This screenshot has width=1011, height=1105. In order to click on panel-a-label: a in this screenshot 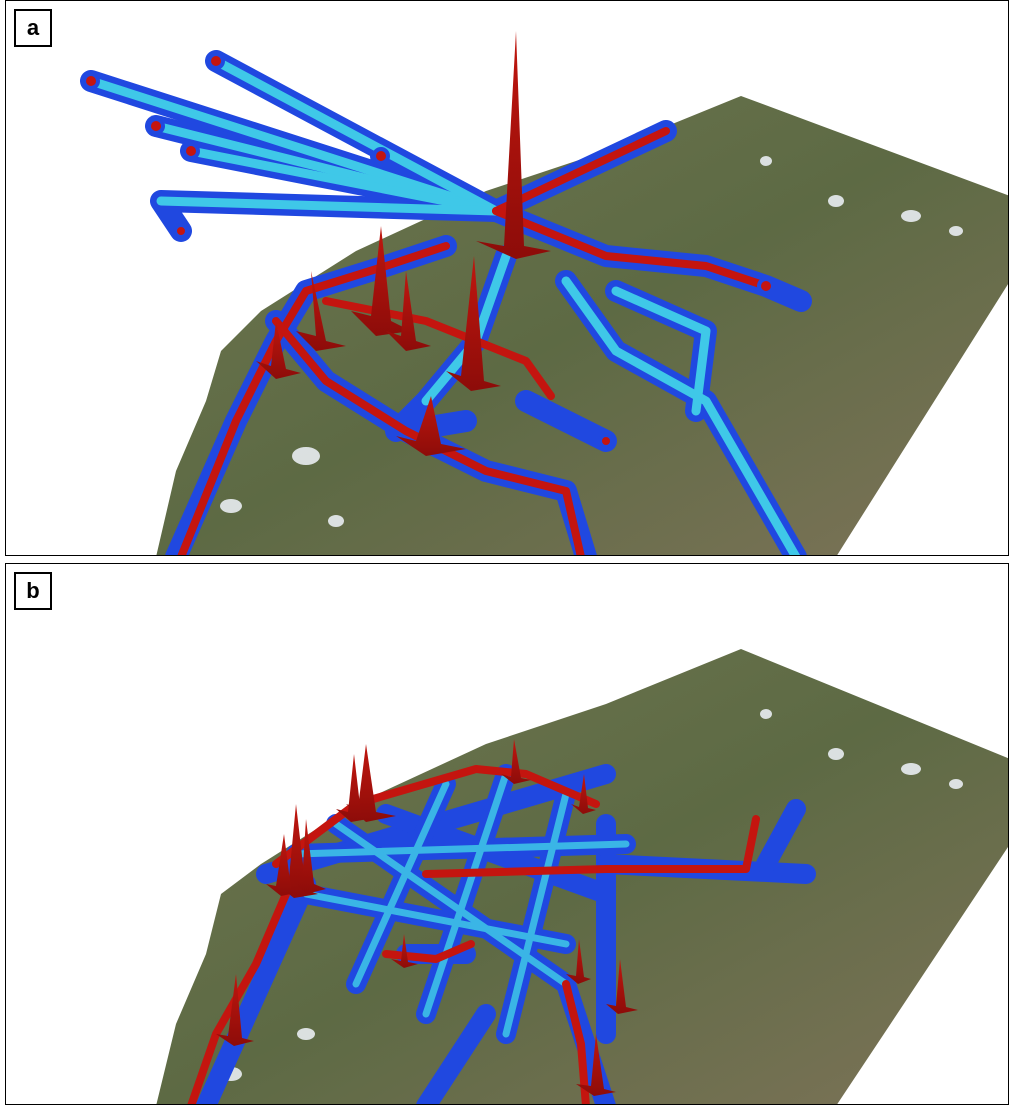, I will do `click(33, 28)`.